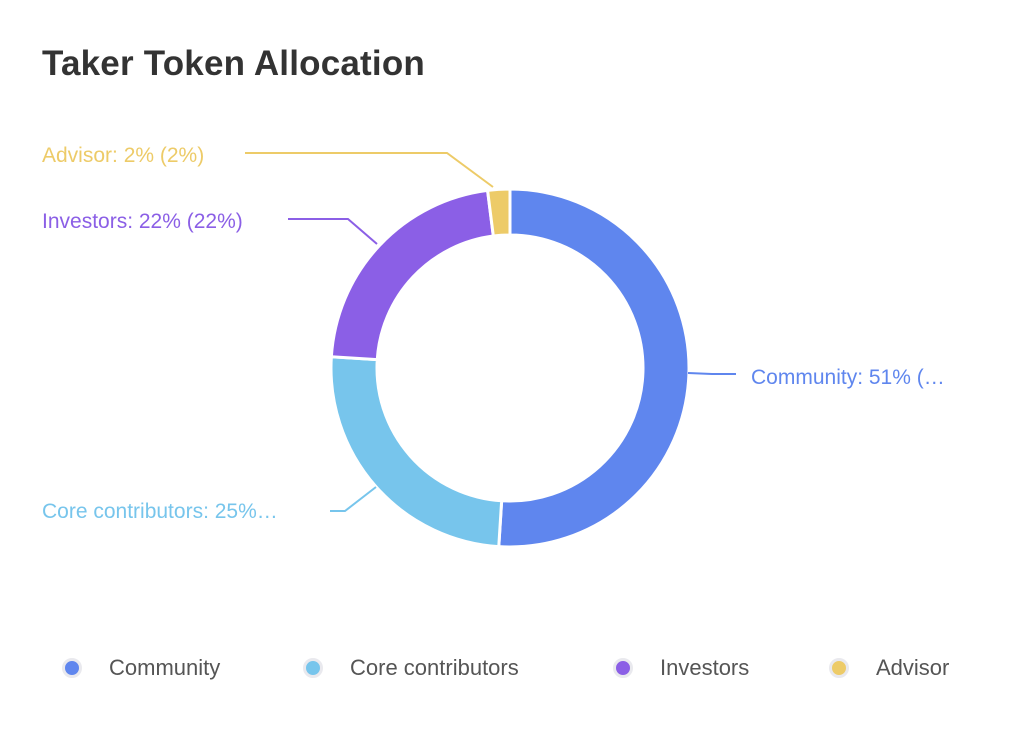 Image resolution: width=1024 pixels, height=746 pixels. What do you see at coordinates (333, 231) in the screenshot?
I see `leader-line-investors` at bounding box center [333, 231].